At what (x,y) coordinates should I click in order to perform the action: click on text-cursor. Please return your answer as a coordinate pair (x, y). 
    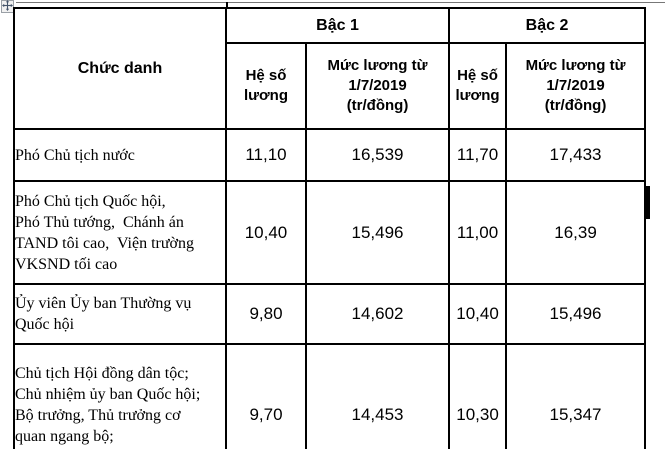
    Looking at the image, I should click on (647, 202).